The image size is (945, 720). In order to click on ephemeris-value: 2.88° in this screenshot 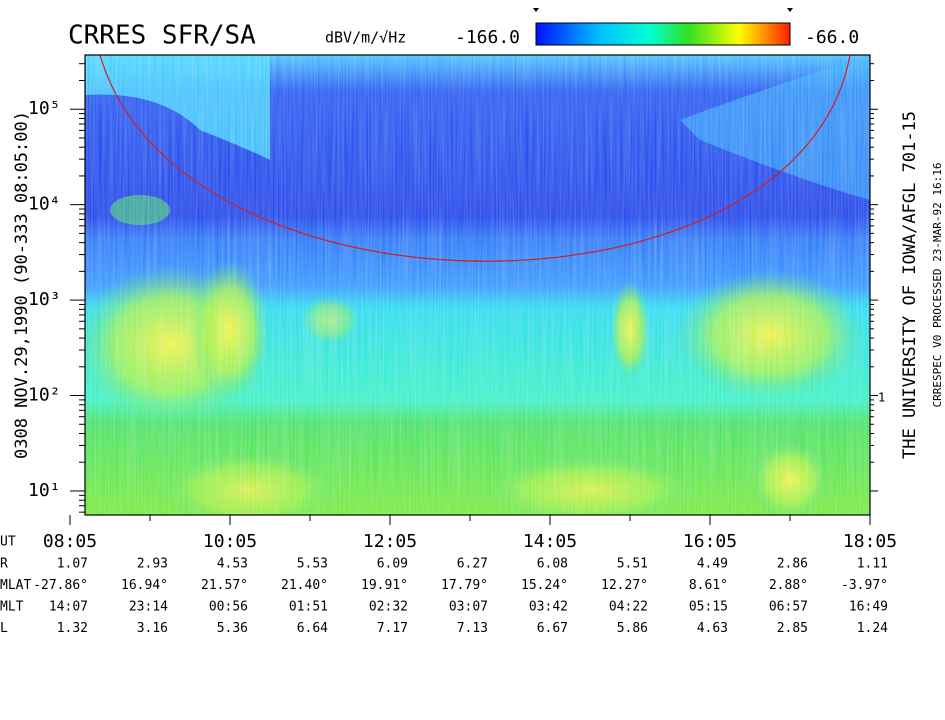, I will do `click(788, 585)`.